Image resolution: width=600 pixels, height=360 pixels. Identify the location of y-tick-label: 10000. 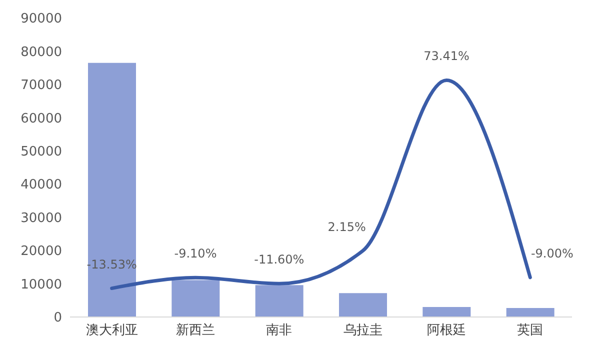
(41, 284).